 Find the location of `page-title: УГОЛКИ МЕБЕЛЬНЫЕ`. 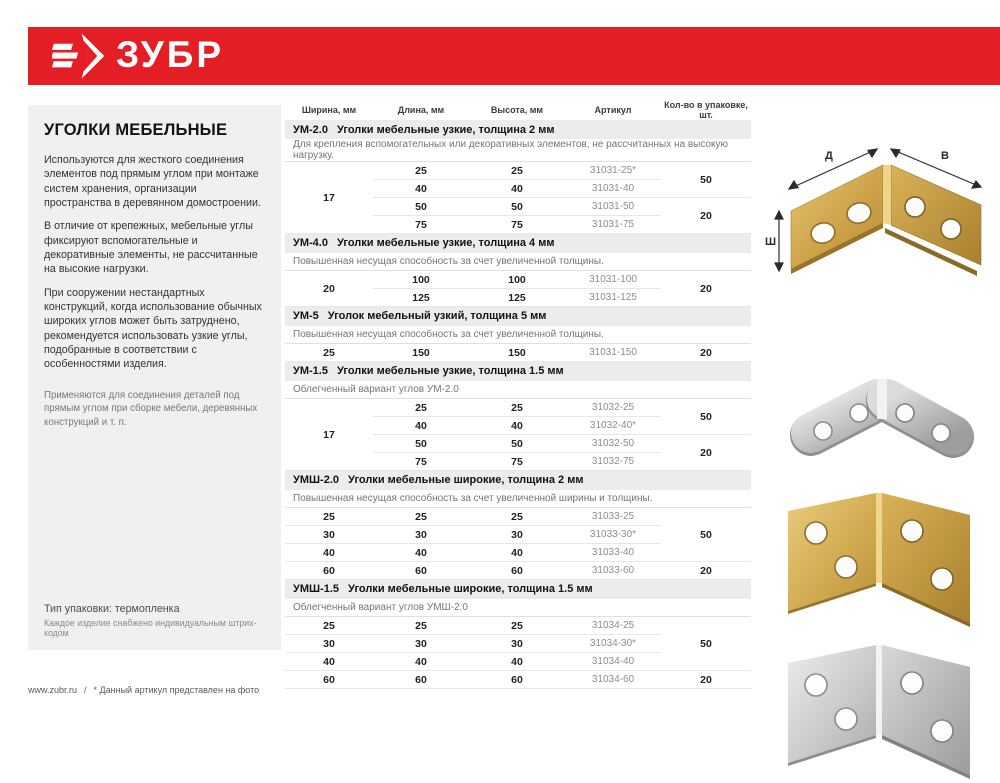

page-title: УГОЛКИ МЕБЕЛЬНЫЕ is located at coordinates (136, 130).